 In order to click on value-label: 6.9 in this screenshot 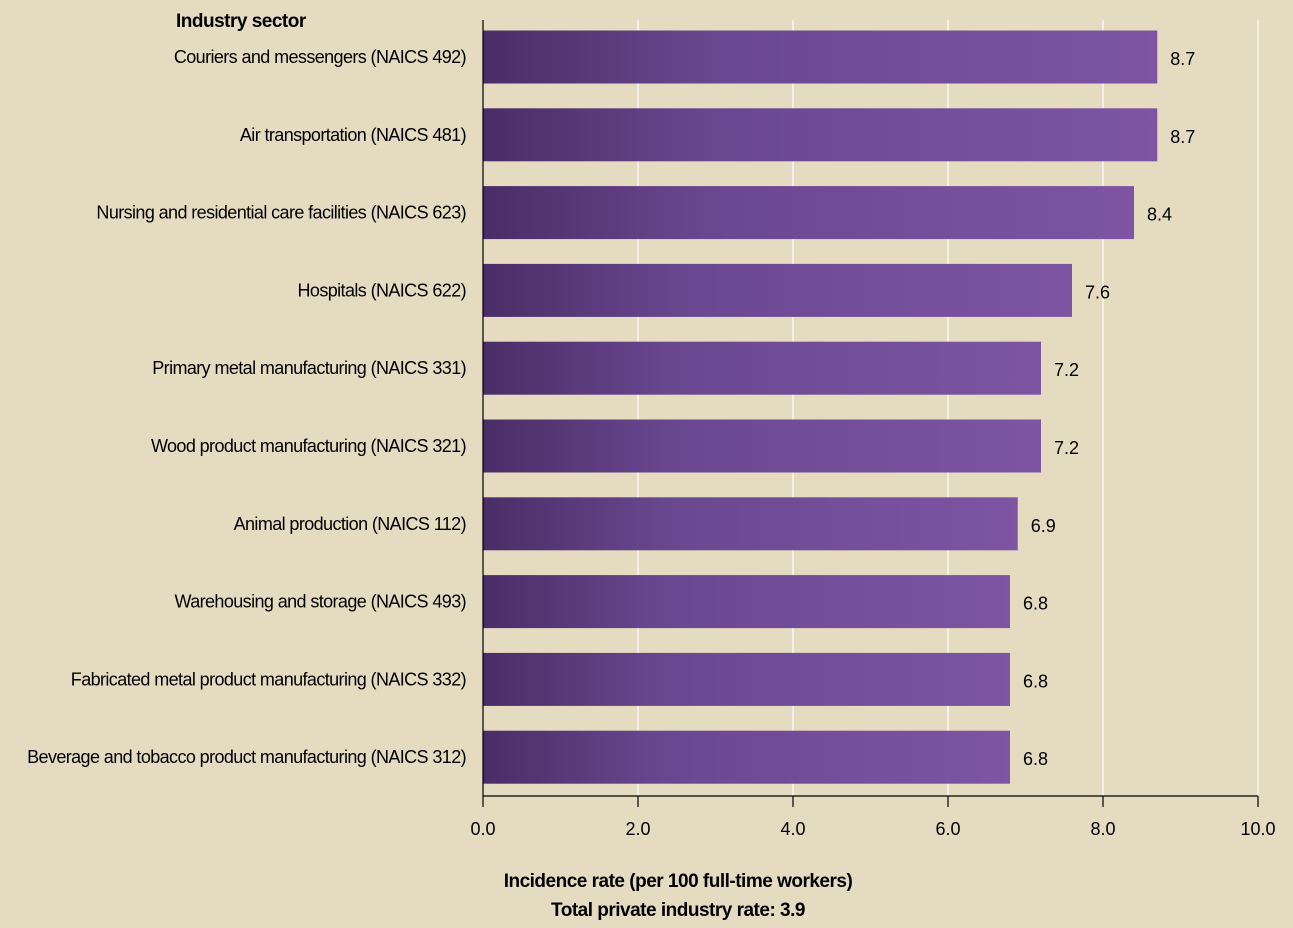, I will do `click(1043, 526)`.